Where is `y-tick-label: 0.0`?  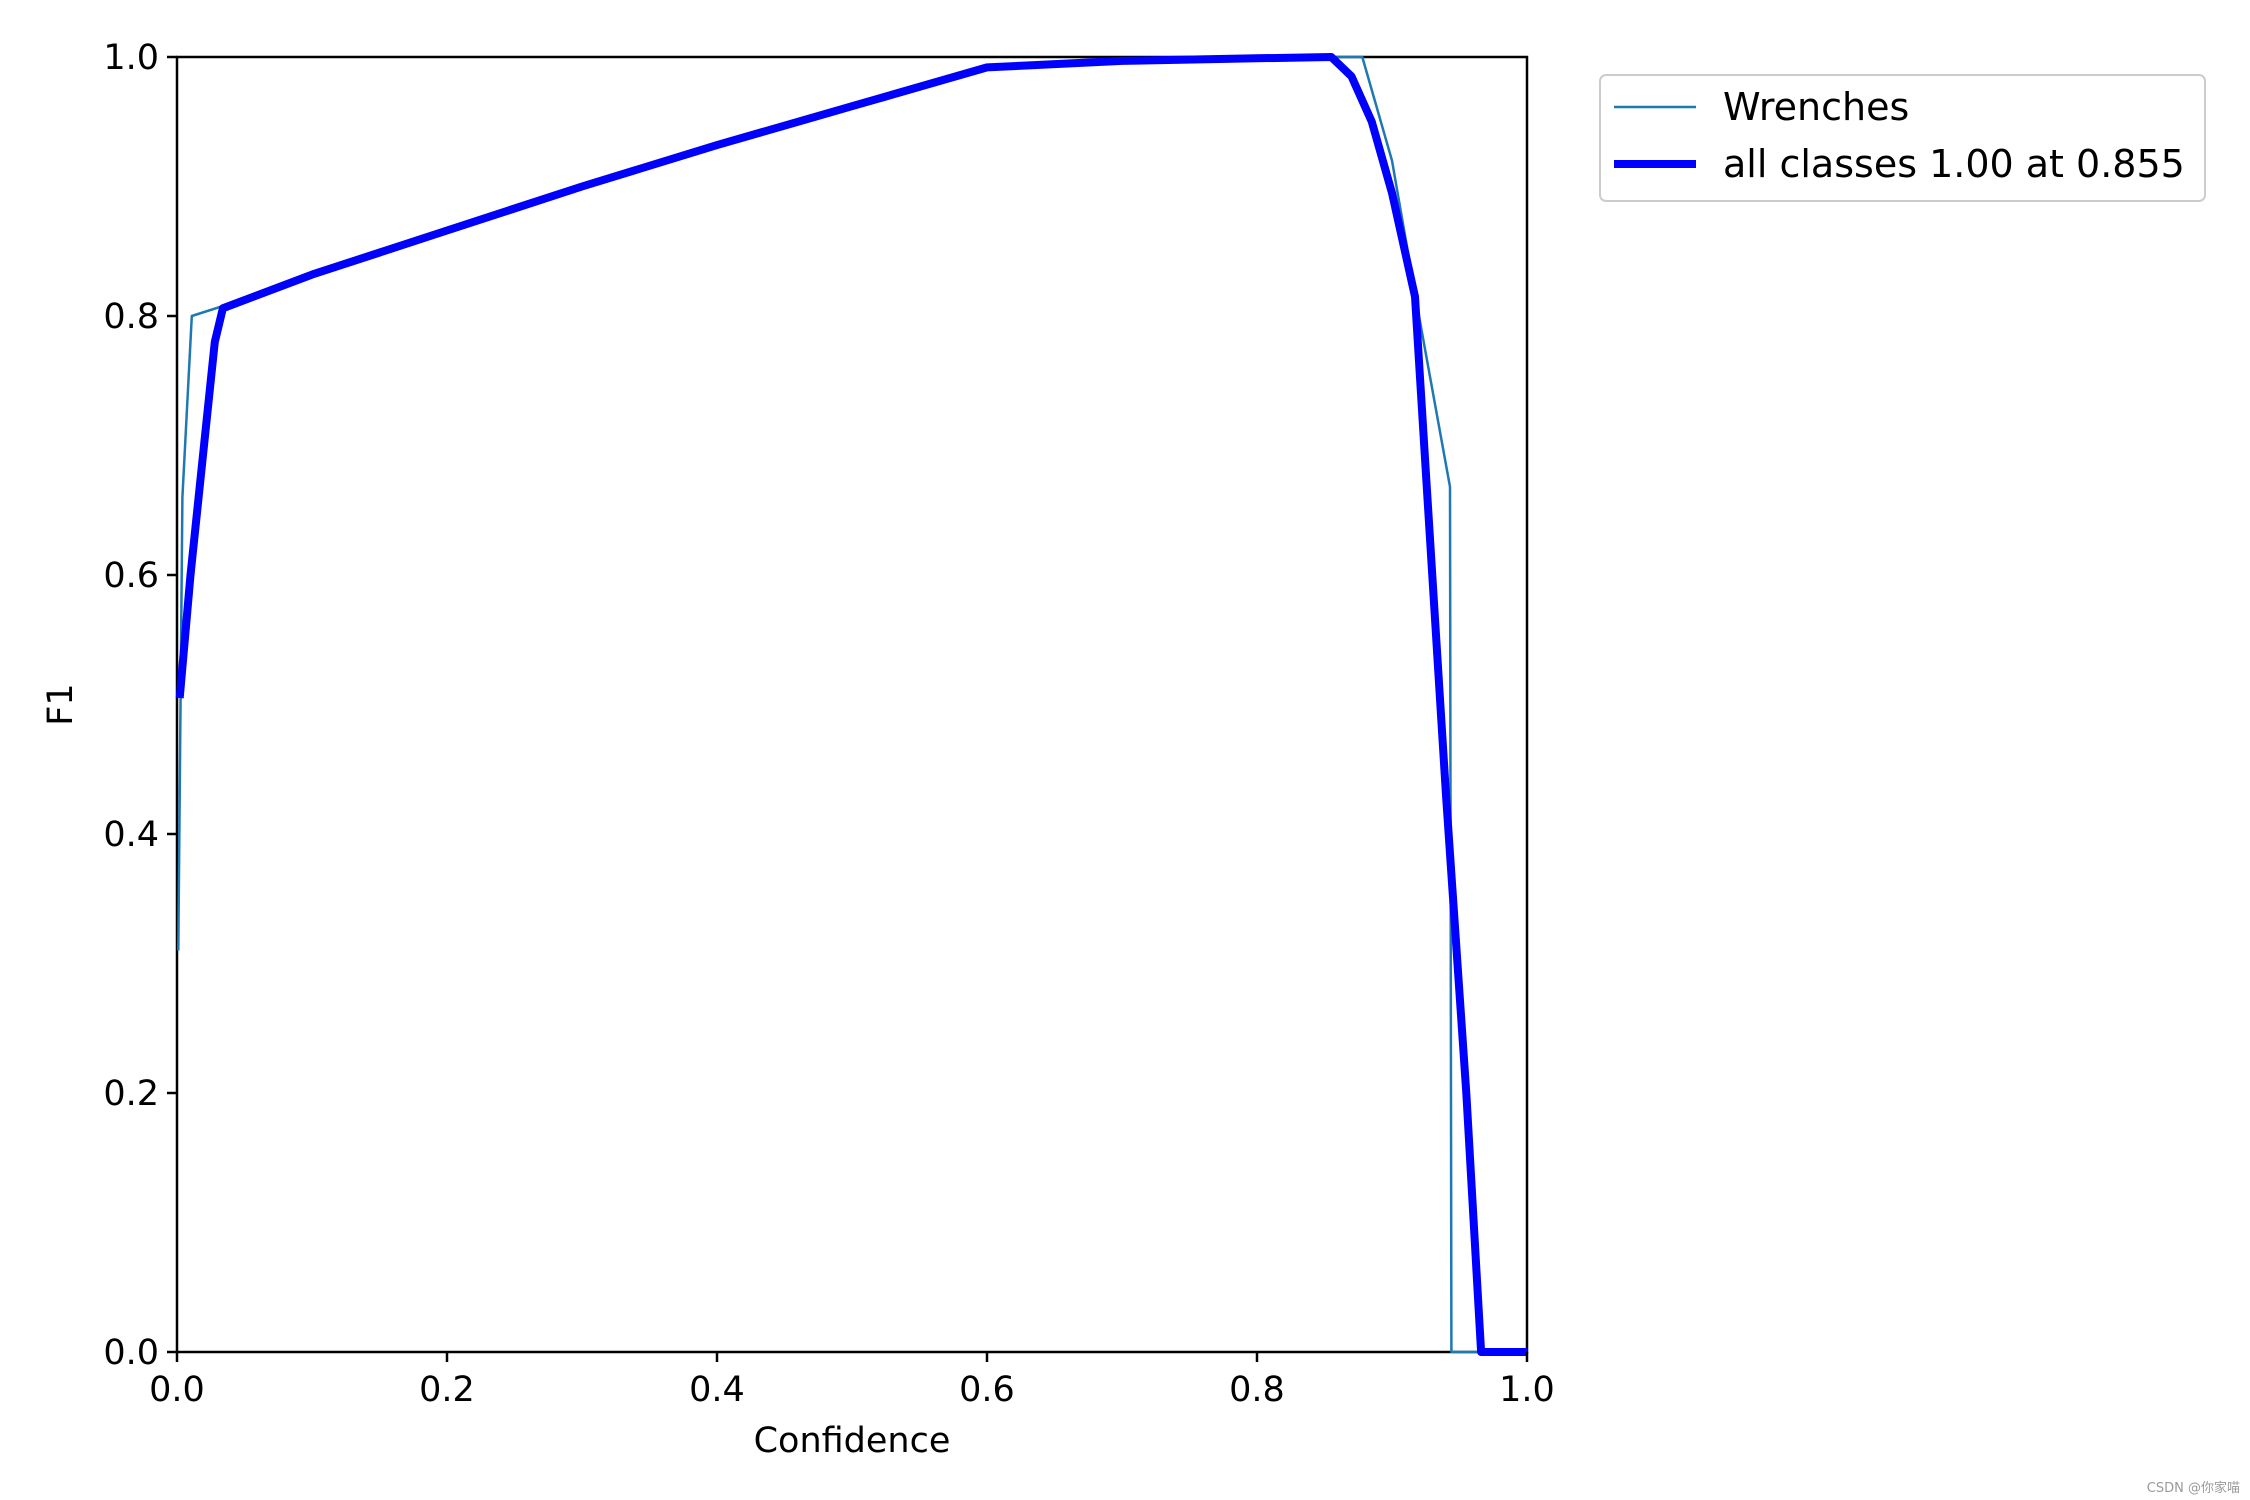
y-tick-label: 0.0 is located at coordinates (131, 1353).